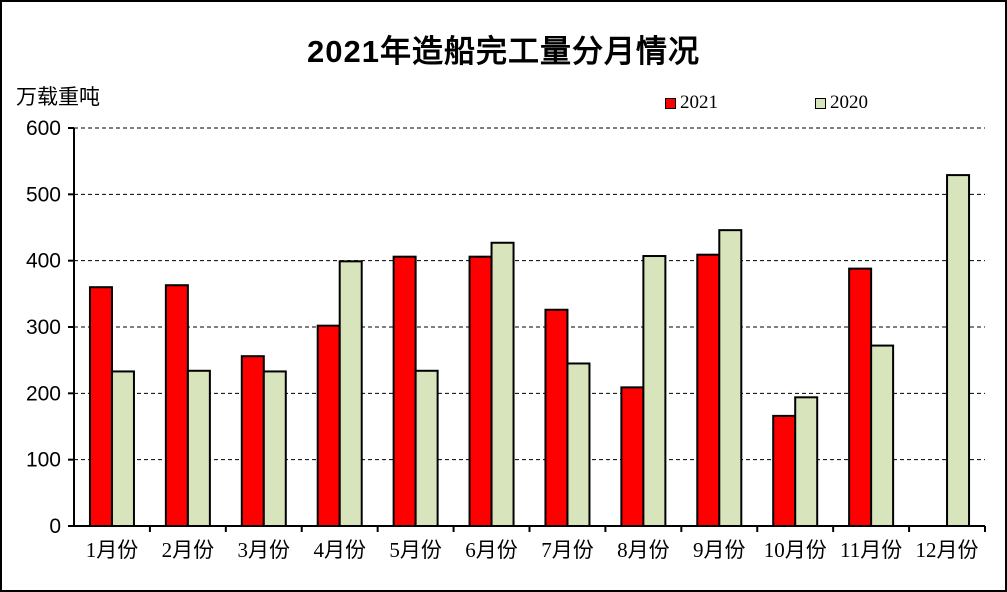 This screenshot has width=1007, height=592. Describe the element at coordinates (860, 397) in the screenshot. I see `bar-2021-11月份` at that location.